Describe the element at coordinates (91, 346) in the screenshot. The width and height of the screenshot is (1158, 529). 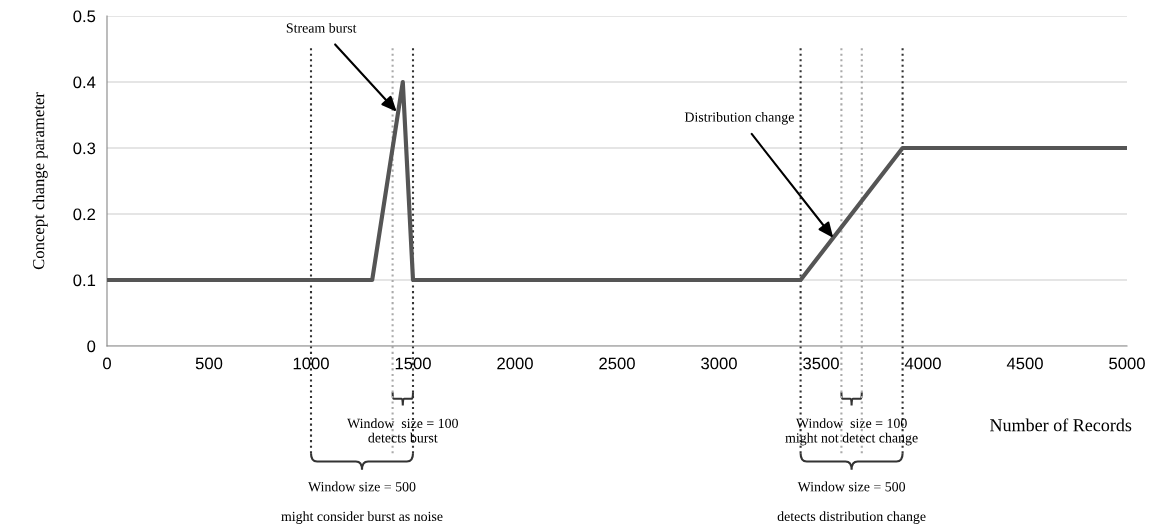
I see `y-tick-label: 0` at that location.